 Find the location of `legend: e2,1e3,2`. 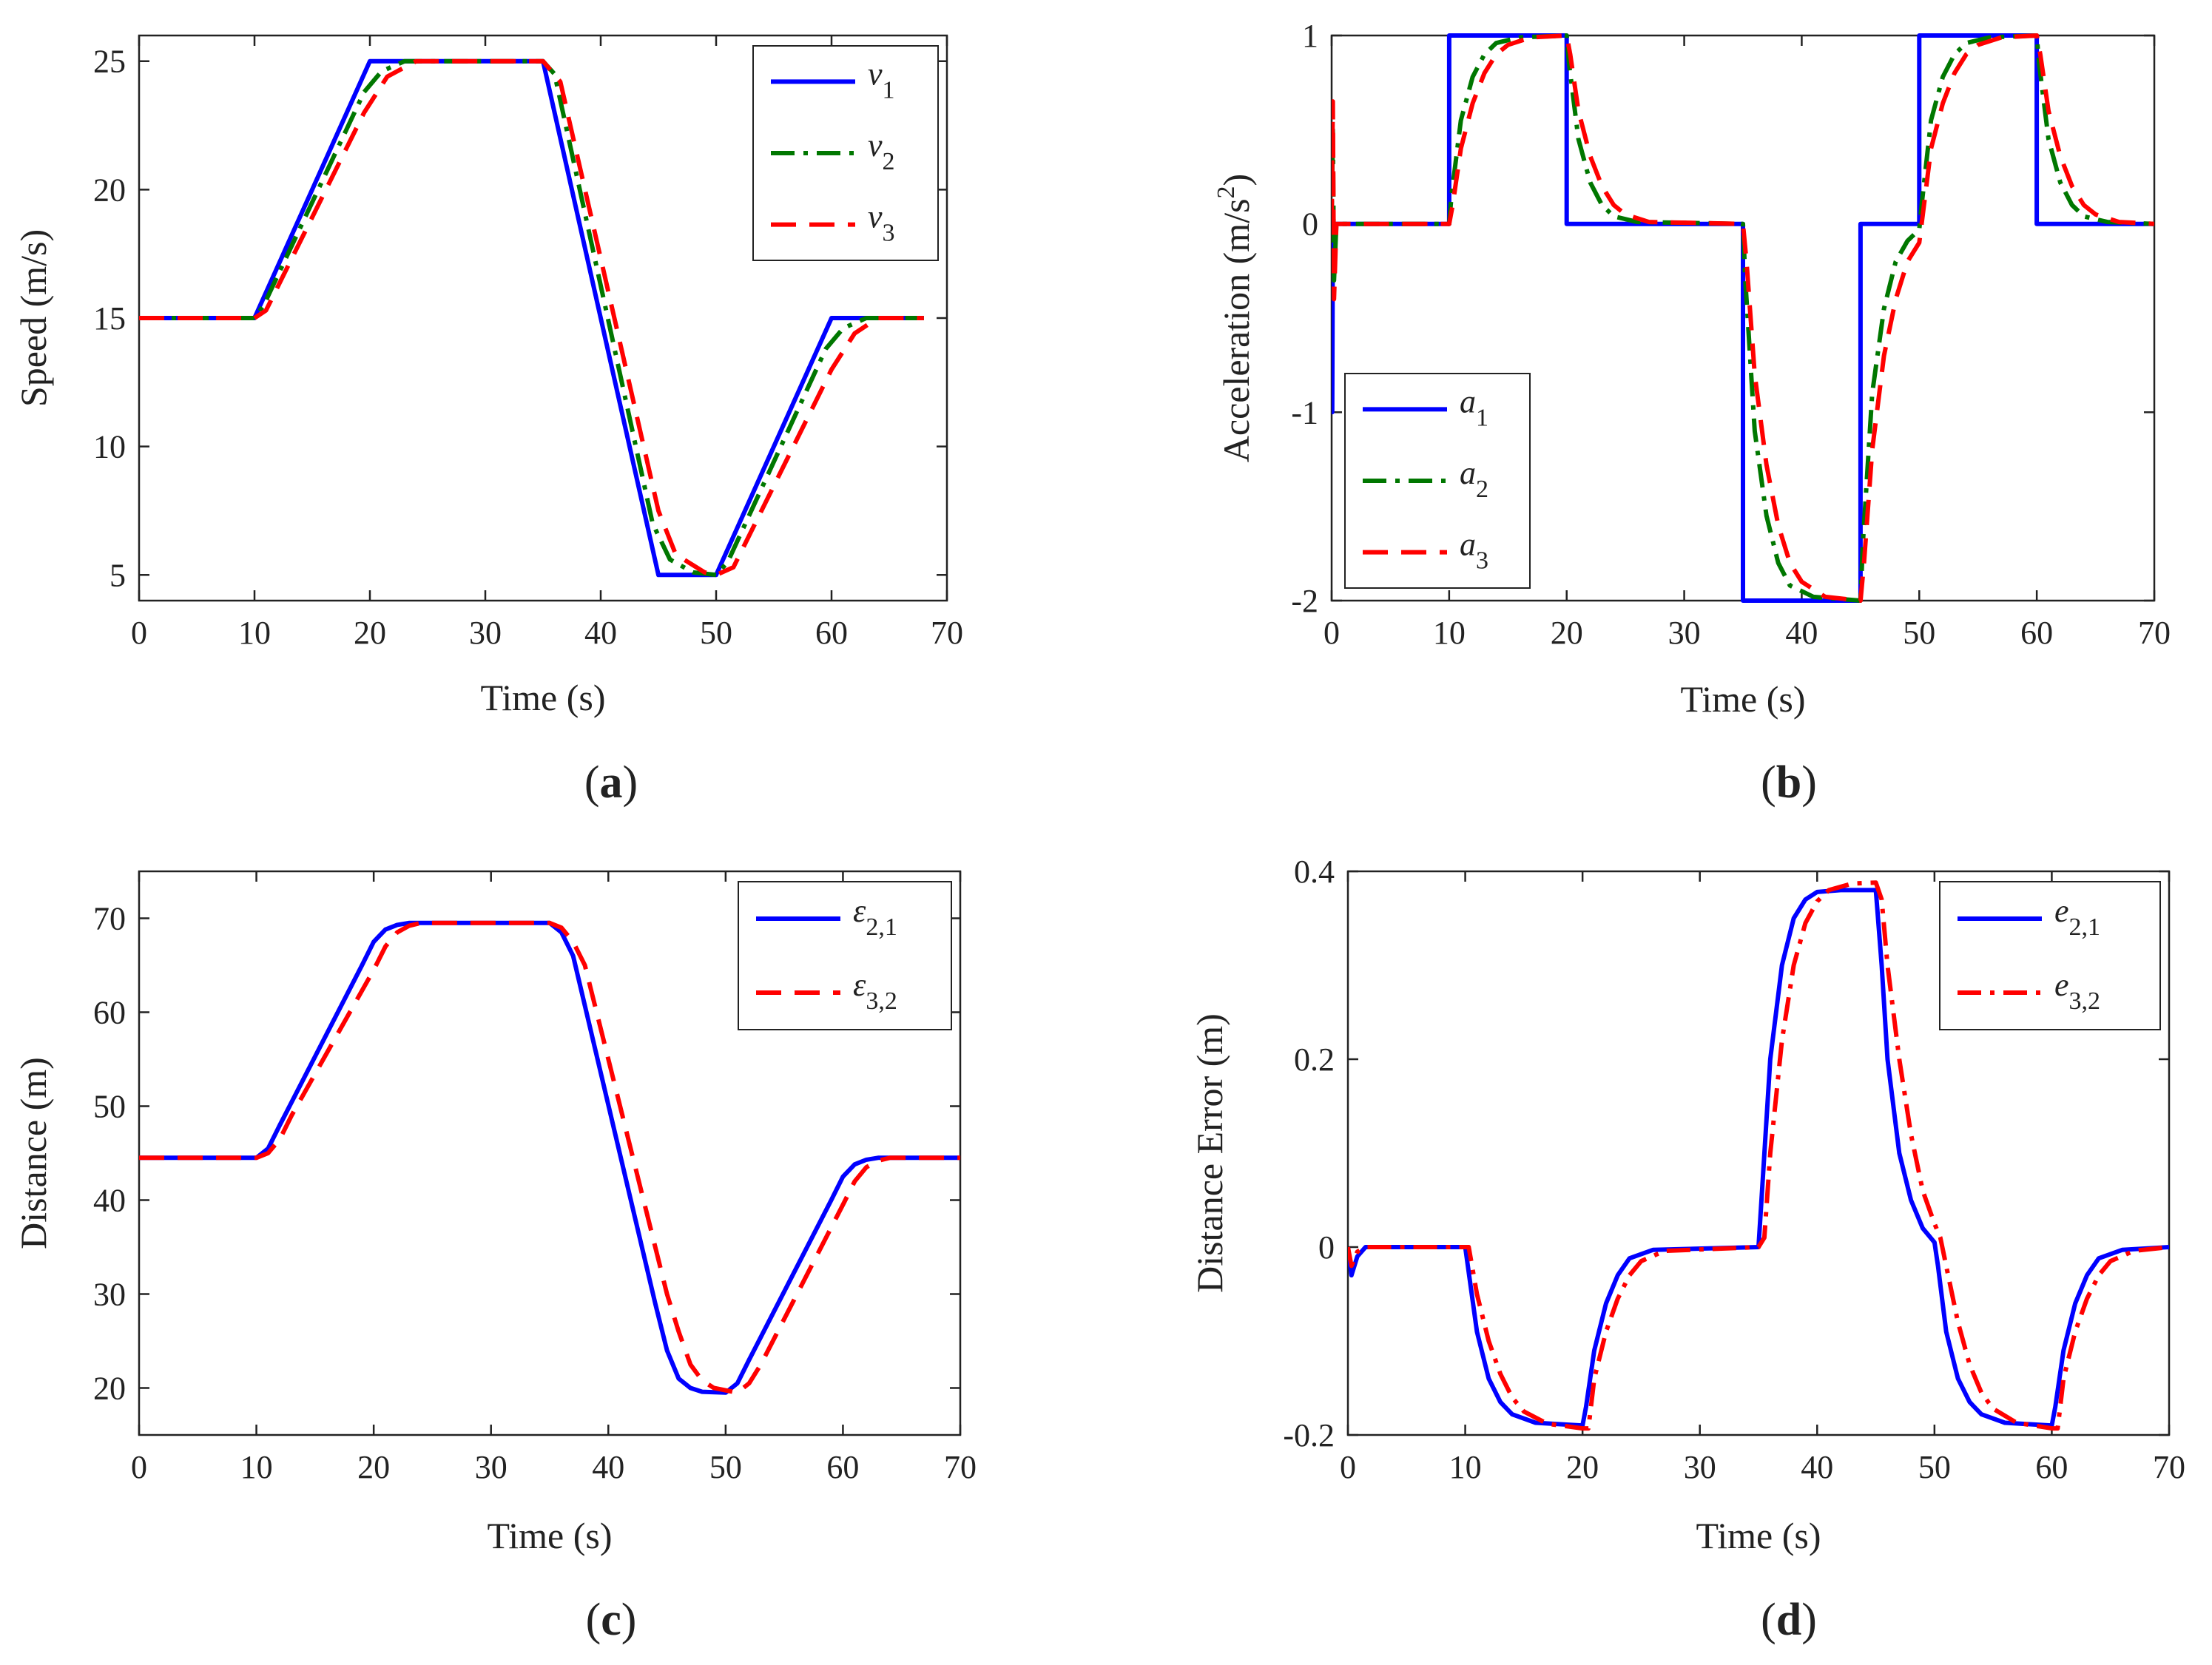

legend: e2,1e3,2 is located at coordinates (2050, 955).